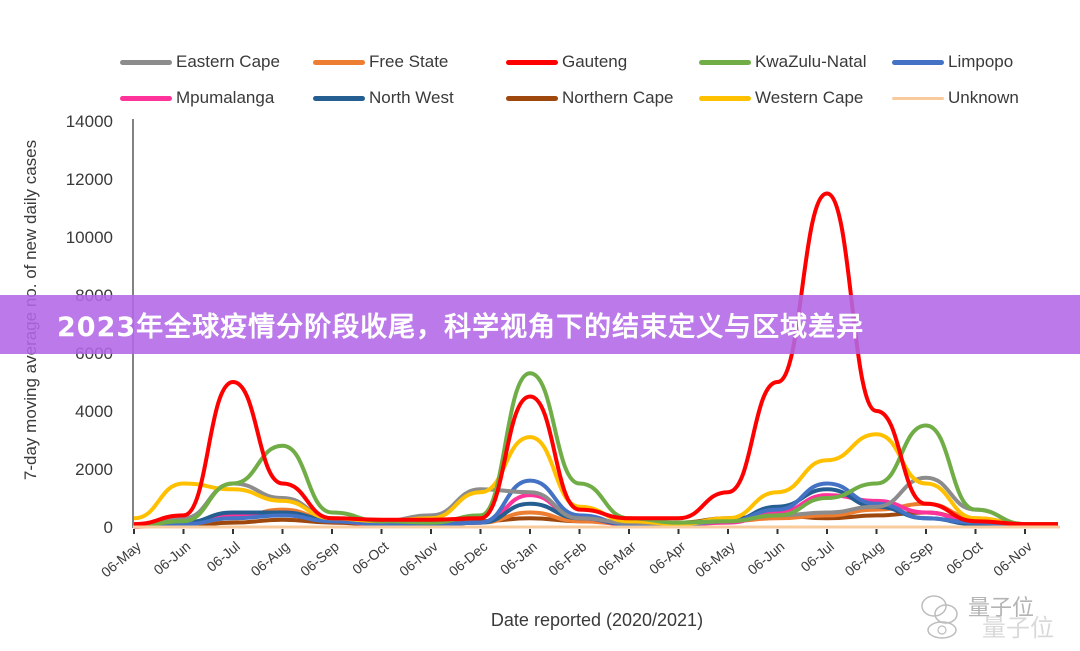 This screenshot has height=651, width=1080. I want to click on x-tick-label: 06-Feb, so click(567, 558).